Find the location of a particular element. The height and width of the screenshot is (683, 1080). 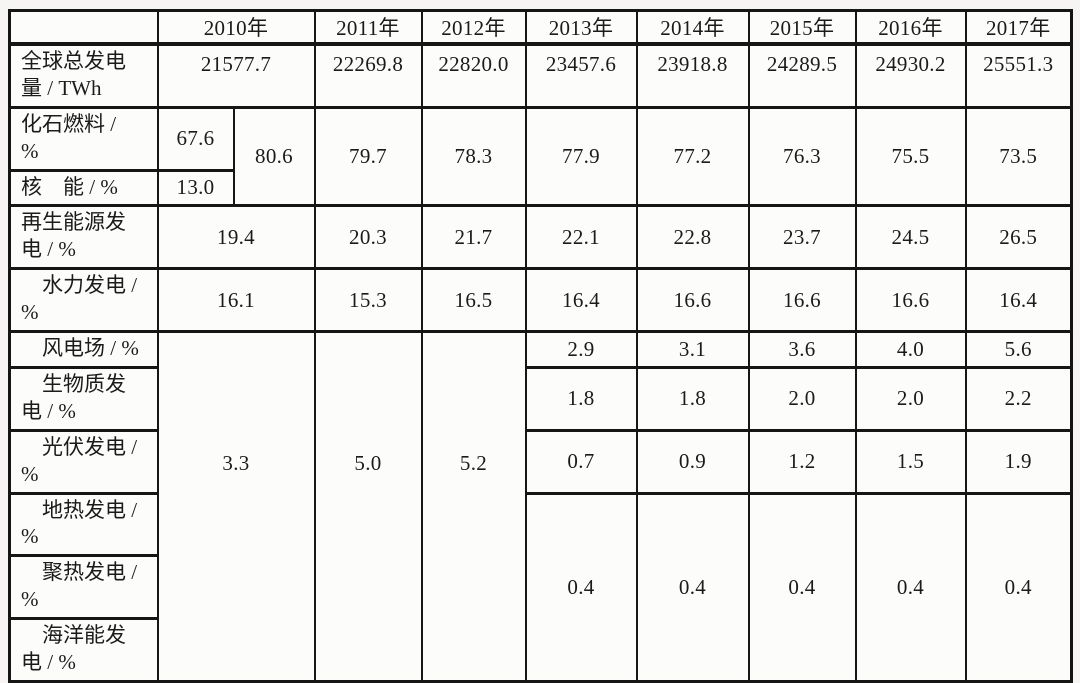

data-cell: 1.2 is located at coordinates (802, 461).